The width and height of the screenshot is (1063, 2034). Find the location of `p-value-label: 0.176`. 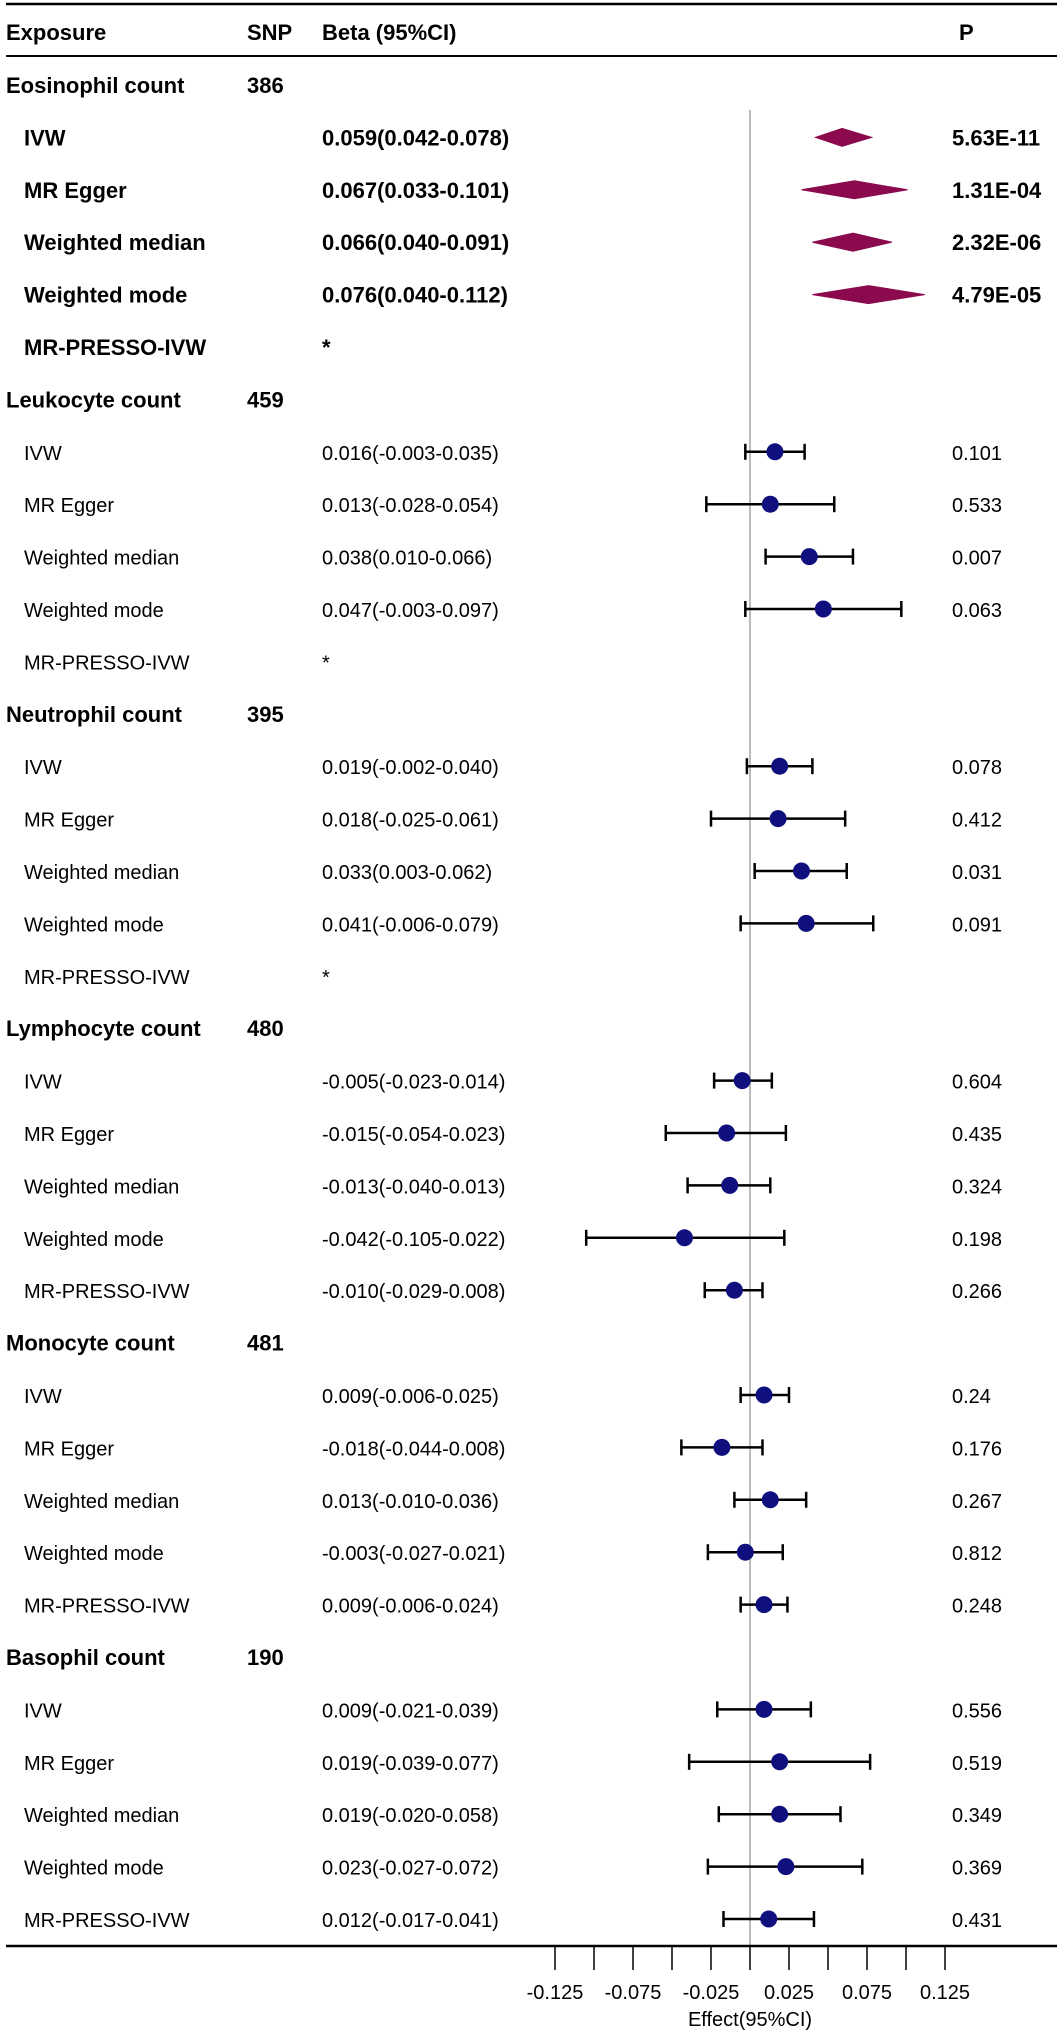

p-value-label: 0.176 is located at coordinates (977, 1449).